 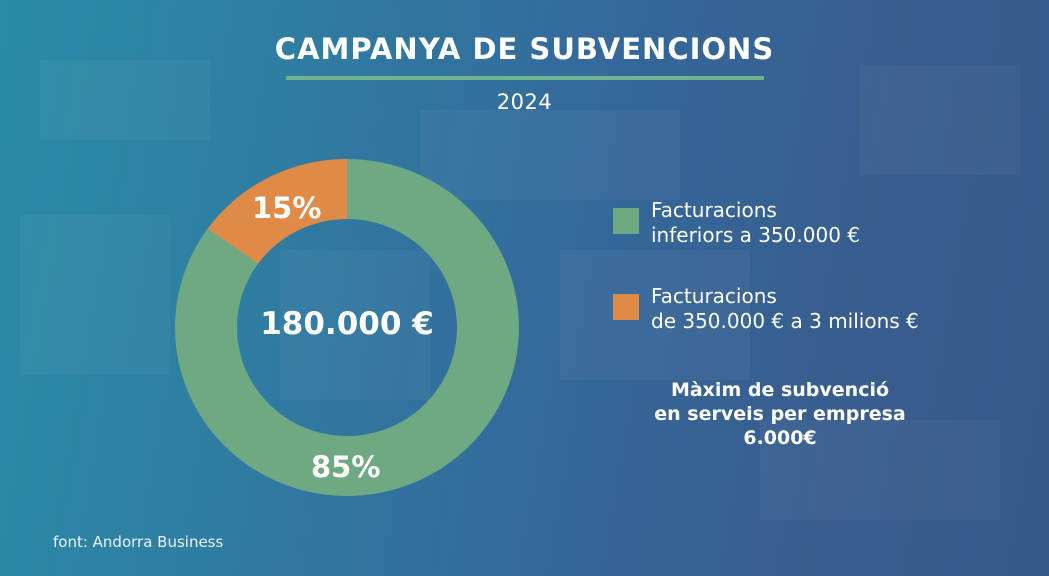 I want to click on donut-center-total: 180.000 €, so click(x=347, y=324).